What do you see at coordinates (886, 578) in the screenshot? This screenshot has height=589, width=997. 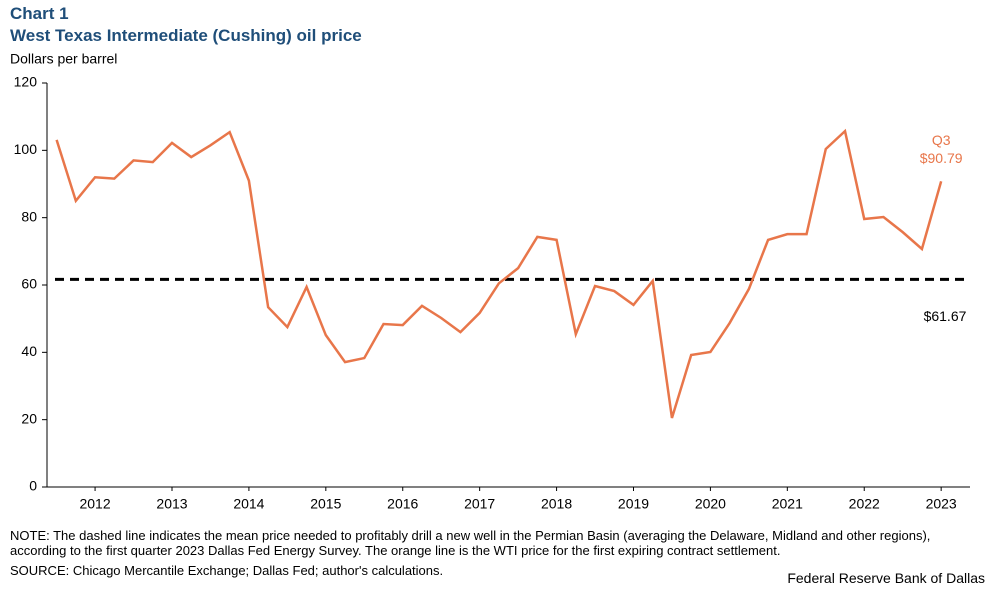 I see `credit: Federal Reserve Bank of Dallas` at bounding box center [886, 578].